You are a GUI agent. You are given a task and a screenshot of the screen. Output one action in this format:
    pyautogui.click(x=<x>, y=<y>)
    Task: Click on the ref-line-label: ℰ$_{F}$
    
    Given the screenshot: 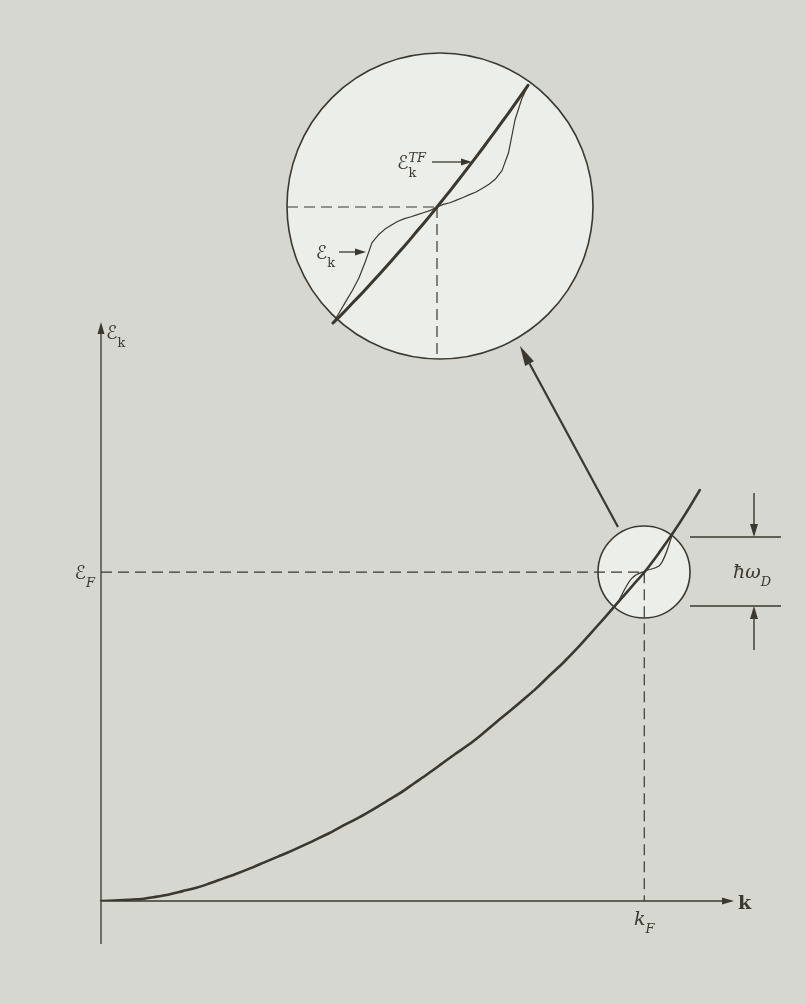 What is the action you would take?
    pyautogui.click(x=85, y=575)
    